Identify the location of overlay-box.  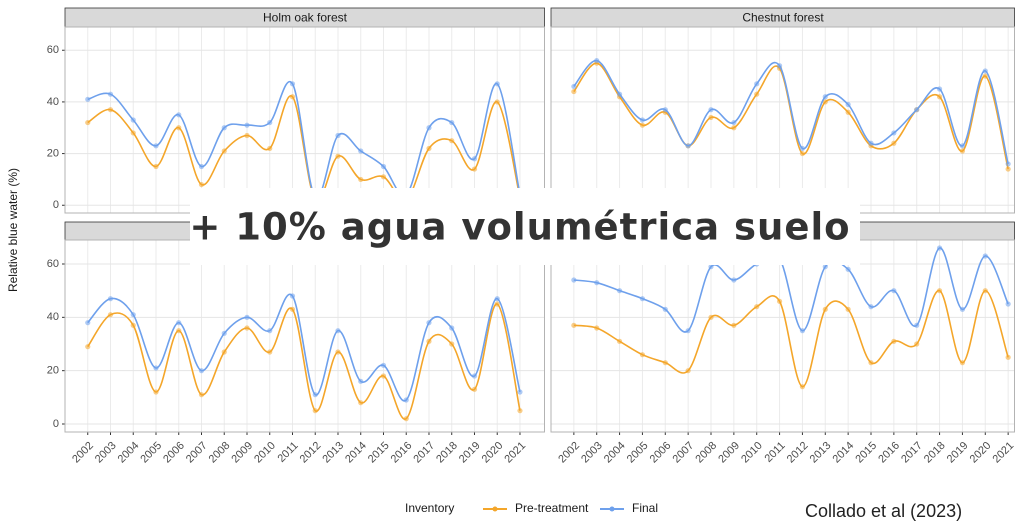
(525, 226).